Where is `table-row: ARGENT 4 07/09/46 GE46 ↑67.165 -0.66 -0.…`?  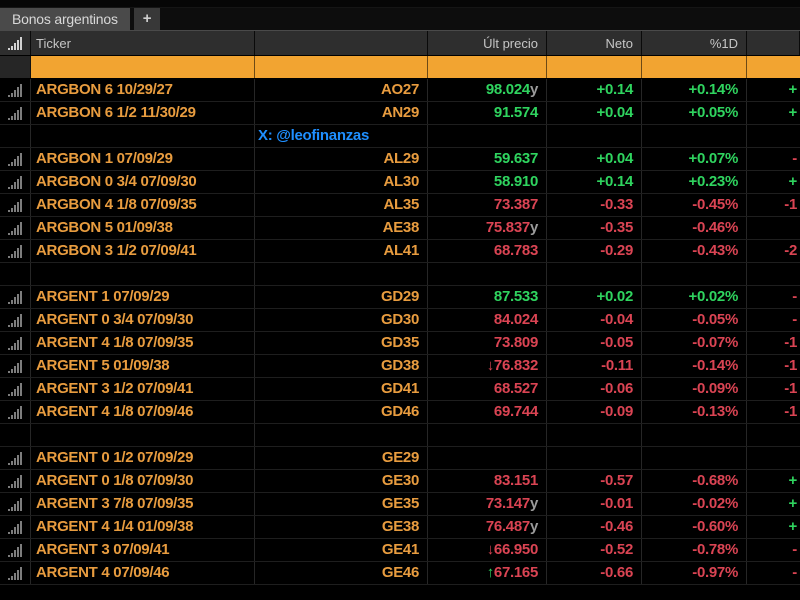
table-row: ARGENT 4 07/09/46 GE46 ↑67.165 -0.66 -0.… is located at coordinates (400, 573).